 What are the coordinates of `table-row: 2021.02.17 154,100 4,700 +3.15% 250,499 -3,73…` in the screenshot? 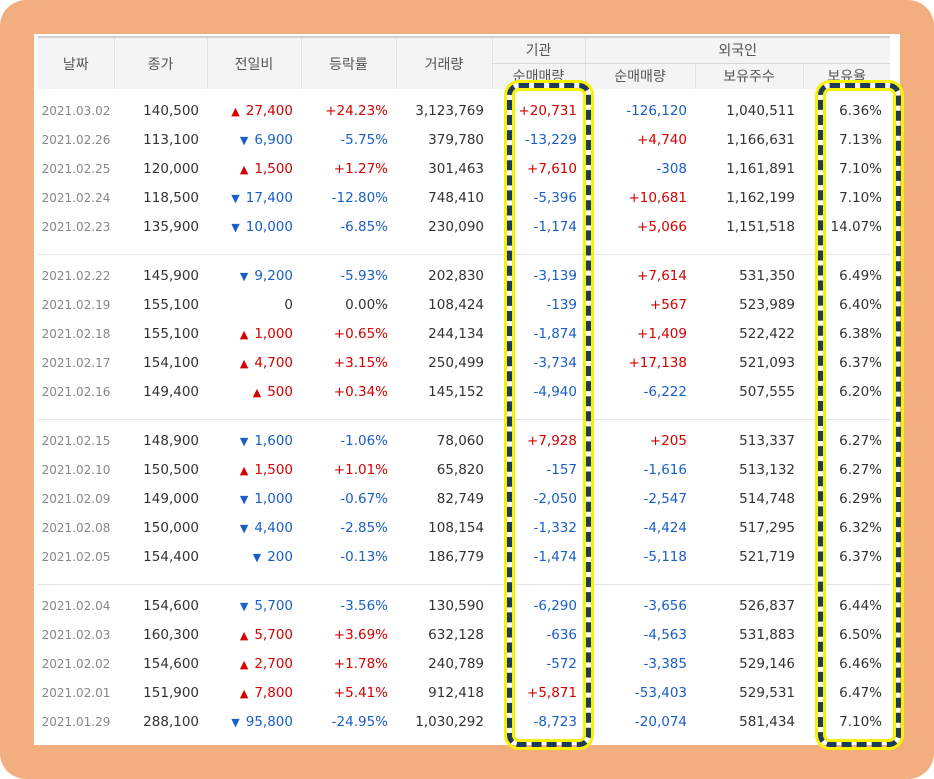 It's located at (464, 362).